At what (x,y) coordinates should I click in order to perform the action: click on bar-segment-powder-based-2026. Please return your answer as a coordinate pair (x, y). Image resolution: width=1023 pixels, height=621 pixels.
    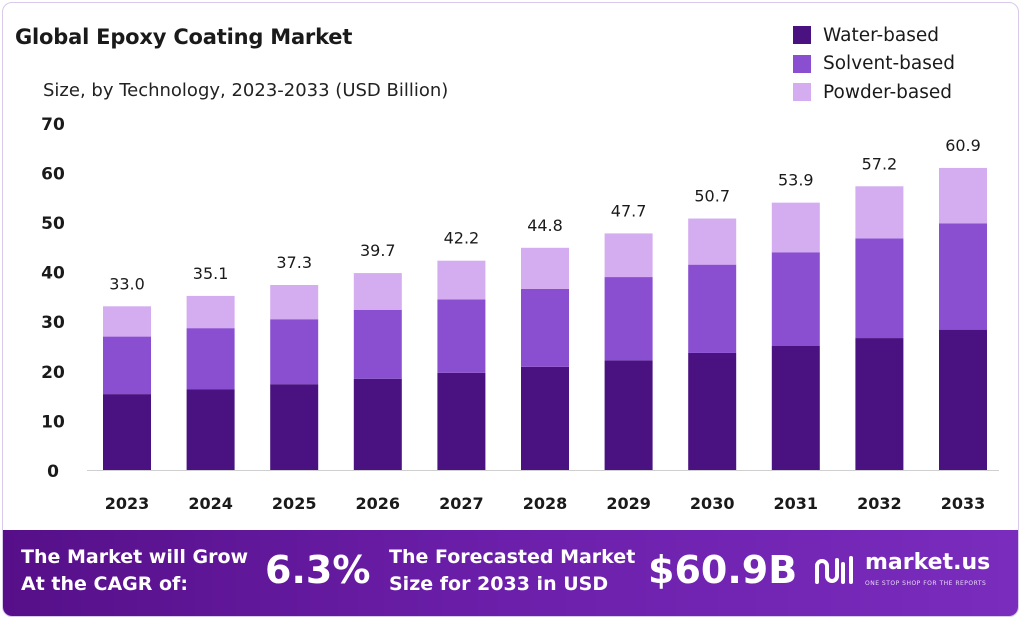
    Looking at the image, I should click on (377, 291).